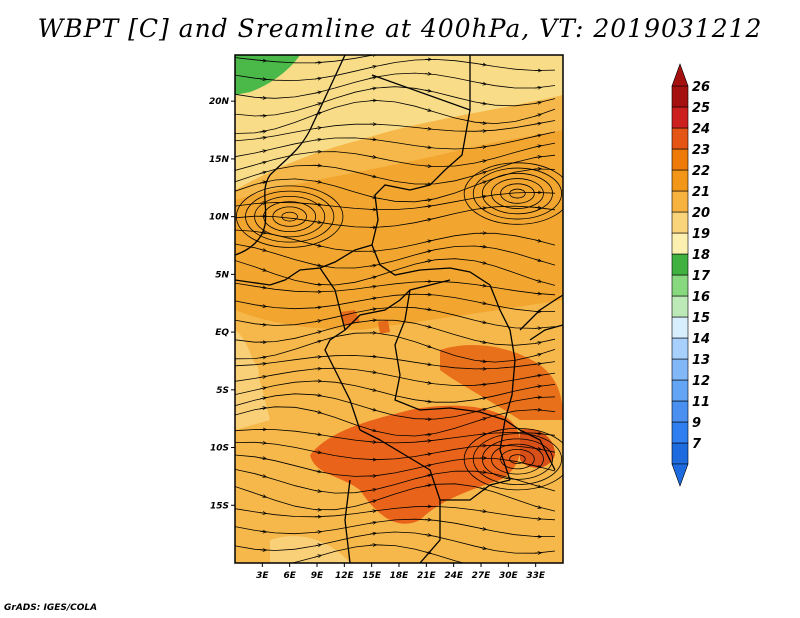 The image size is (800, 618). What do you see at coordinates (345, 576) in the screenshot?
I see `lon-tick-label: 12E` at bounding box center [345, 576].